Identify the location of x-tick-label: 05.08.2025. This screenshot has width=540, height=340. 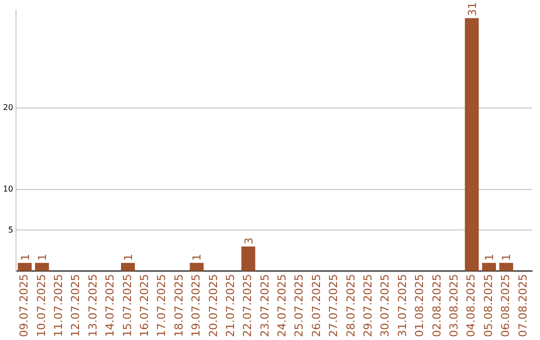
(488, 306).